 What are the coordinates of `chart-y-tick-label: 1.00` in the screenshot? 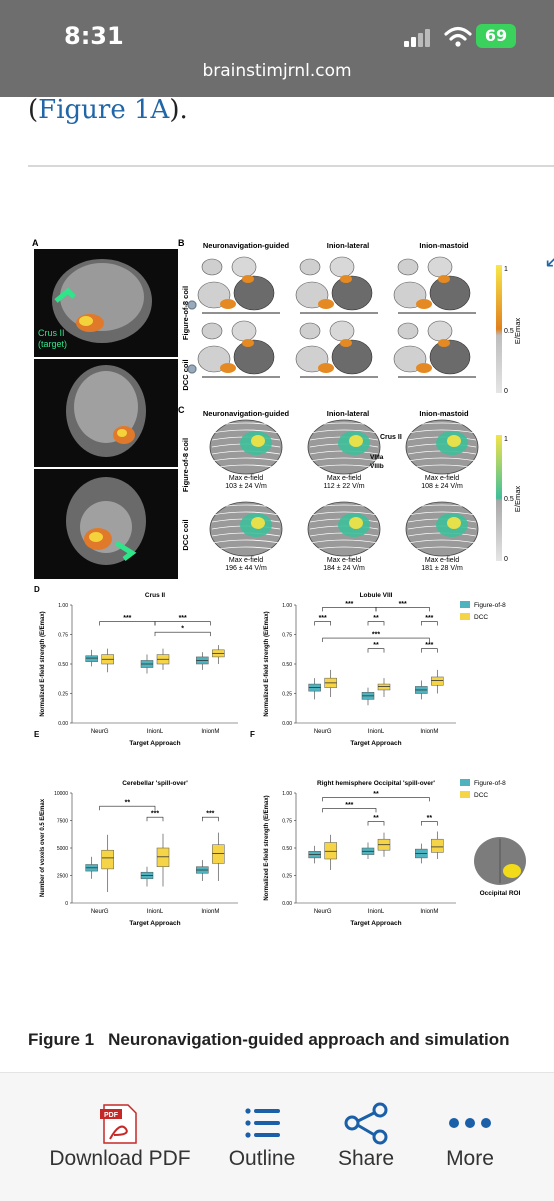 It's located at (287, 606).